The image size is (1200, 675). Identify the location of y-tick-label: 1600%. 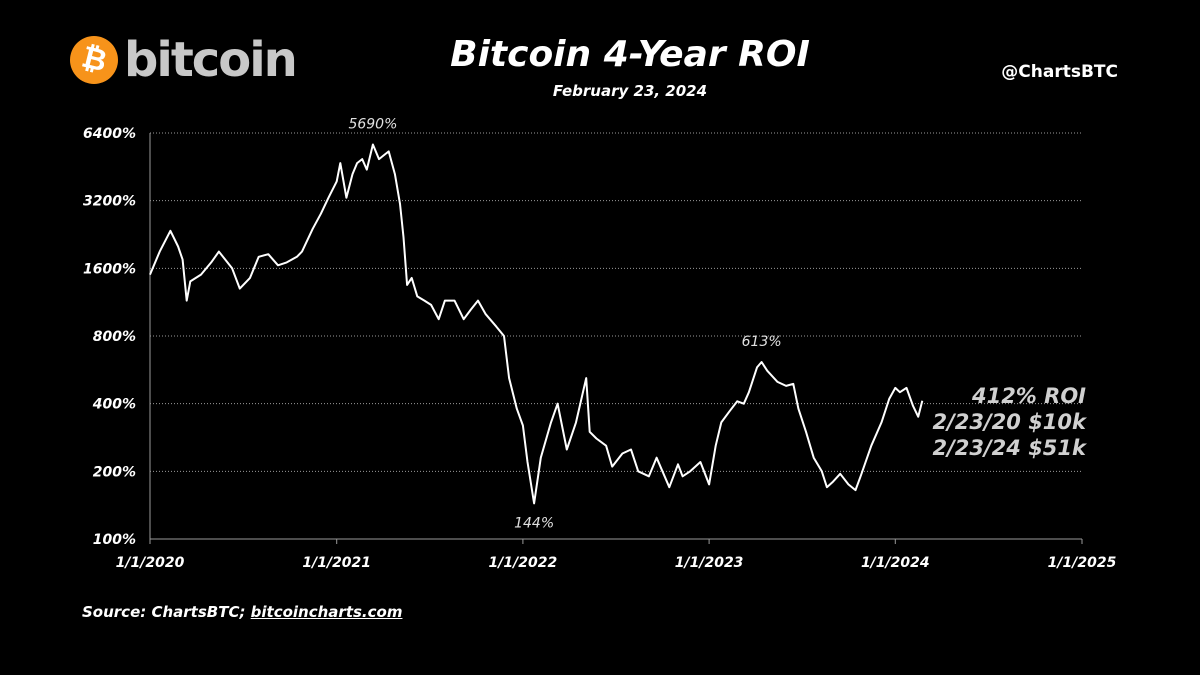
(109, 269).